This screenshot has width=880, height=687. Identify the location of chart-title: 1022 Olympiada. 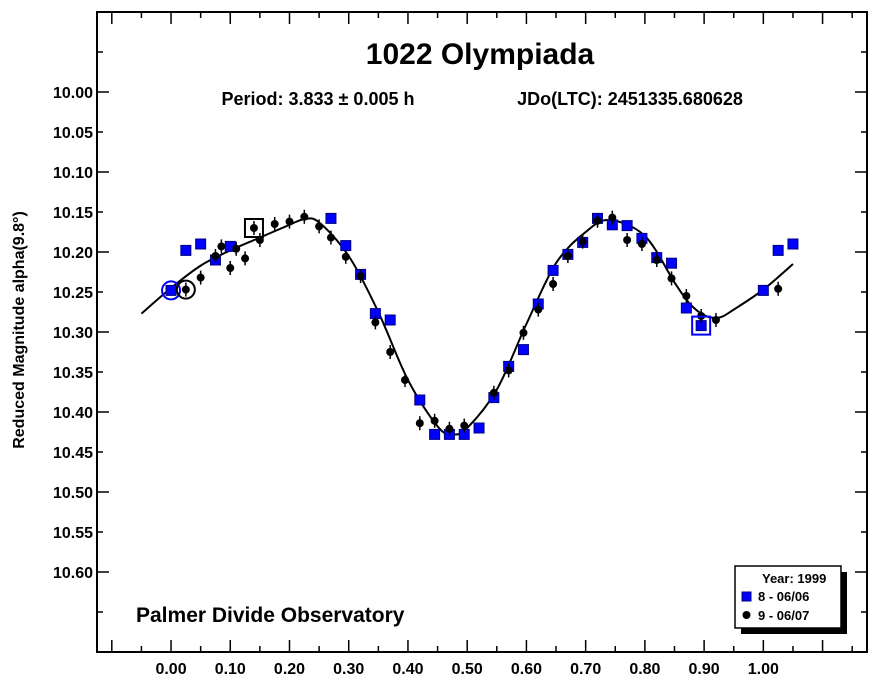
(480, 54).